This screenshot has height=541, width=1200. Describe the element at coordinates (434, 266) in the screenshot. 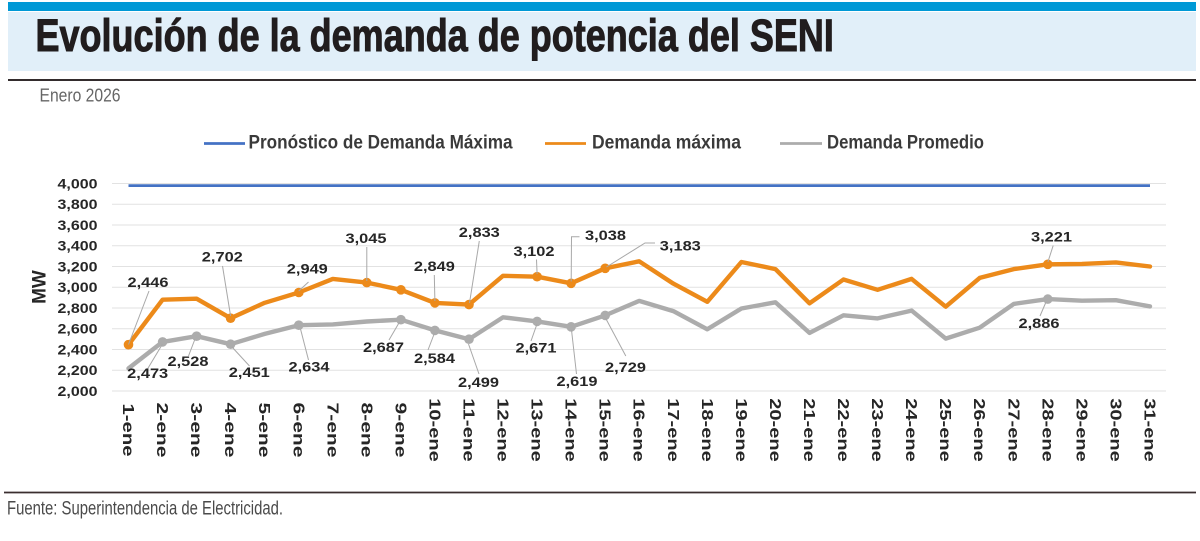

I see `svg-text: 2,849` at that location.